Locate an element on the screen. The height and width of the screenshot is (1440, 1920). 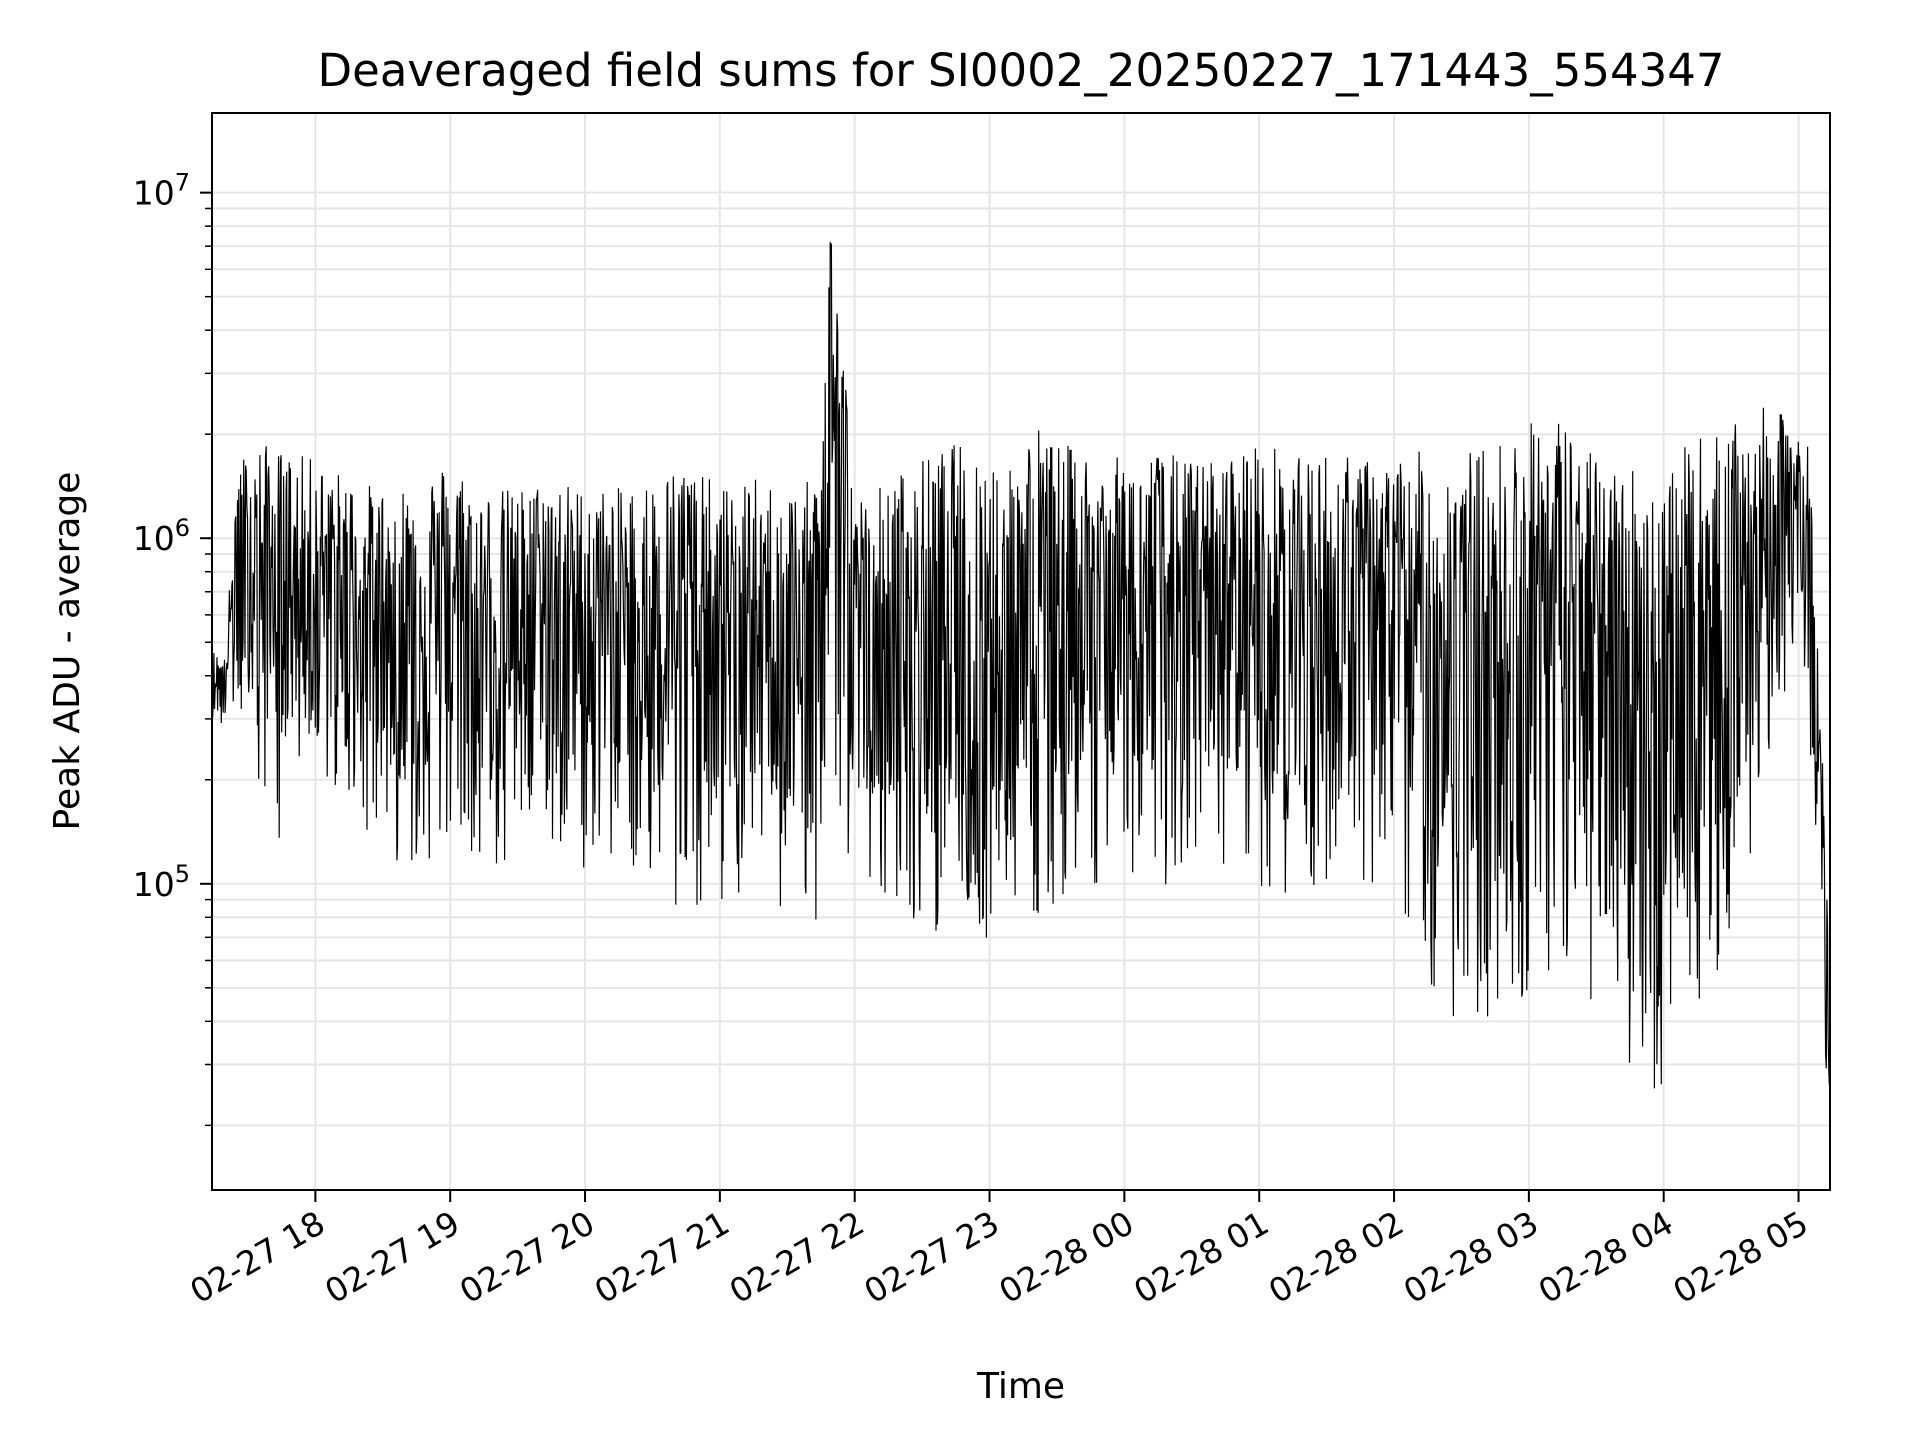
y-axis-title: Peak ADU - average is located at coordinates (67, 651).